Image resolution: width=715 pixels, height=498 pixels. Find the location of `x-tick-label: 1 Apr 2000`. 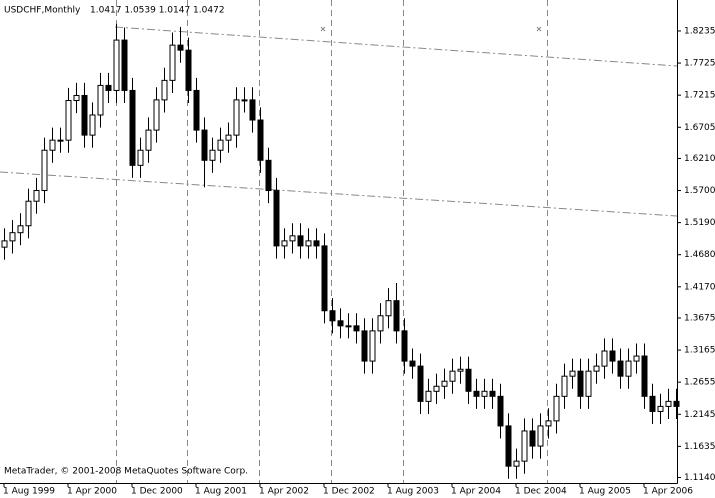

x-tick-label: 1 Apr 2000 is located at coordinates (92, 492).